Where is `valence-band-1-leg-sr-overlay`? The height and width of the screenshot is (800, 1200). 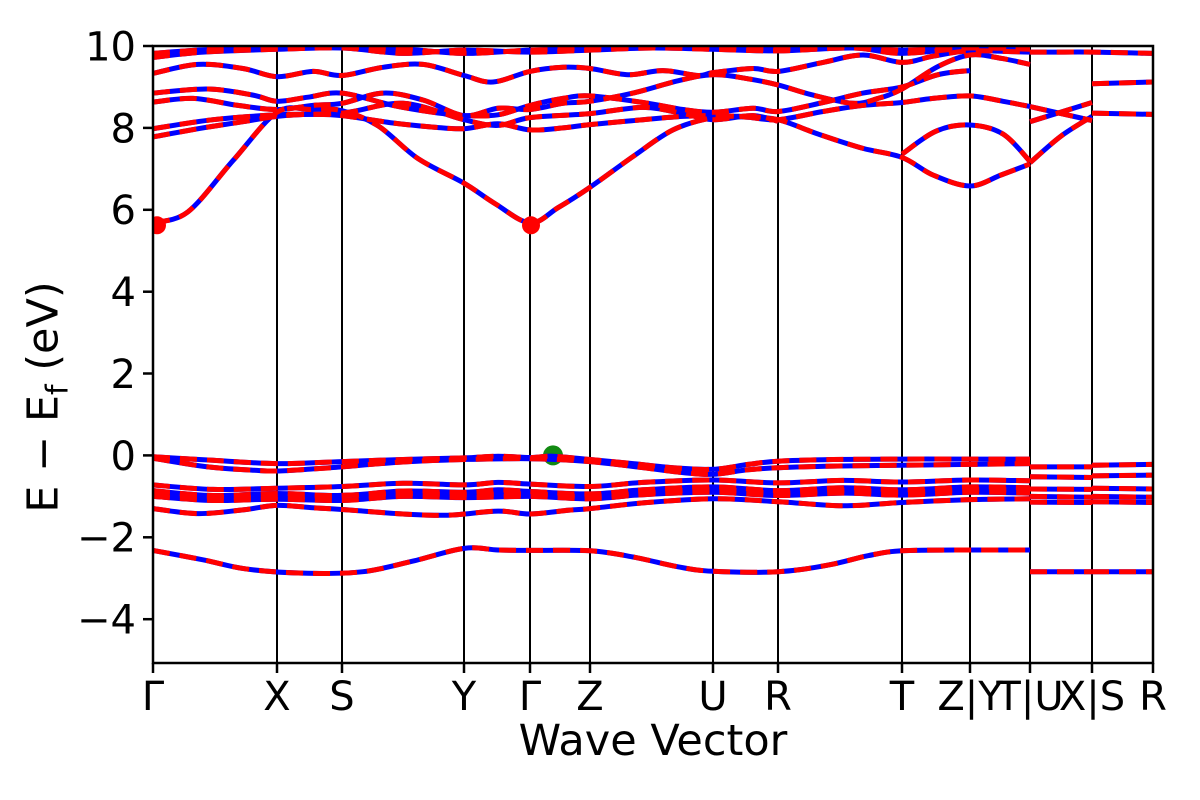
valence-band-1-leg-sr-overlay is located at coordinates (1122, 464).